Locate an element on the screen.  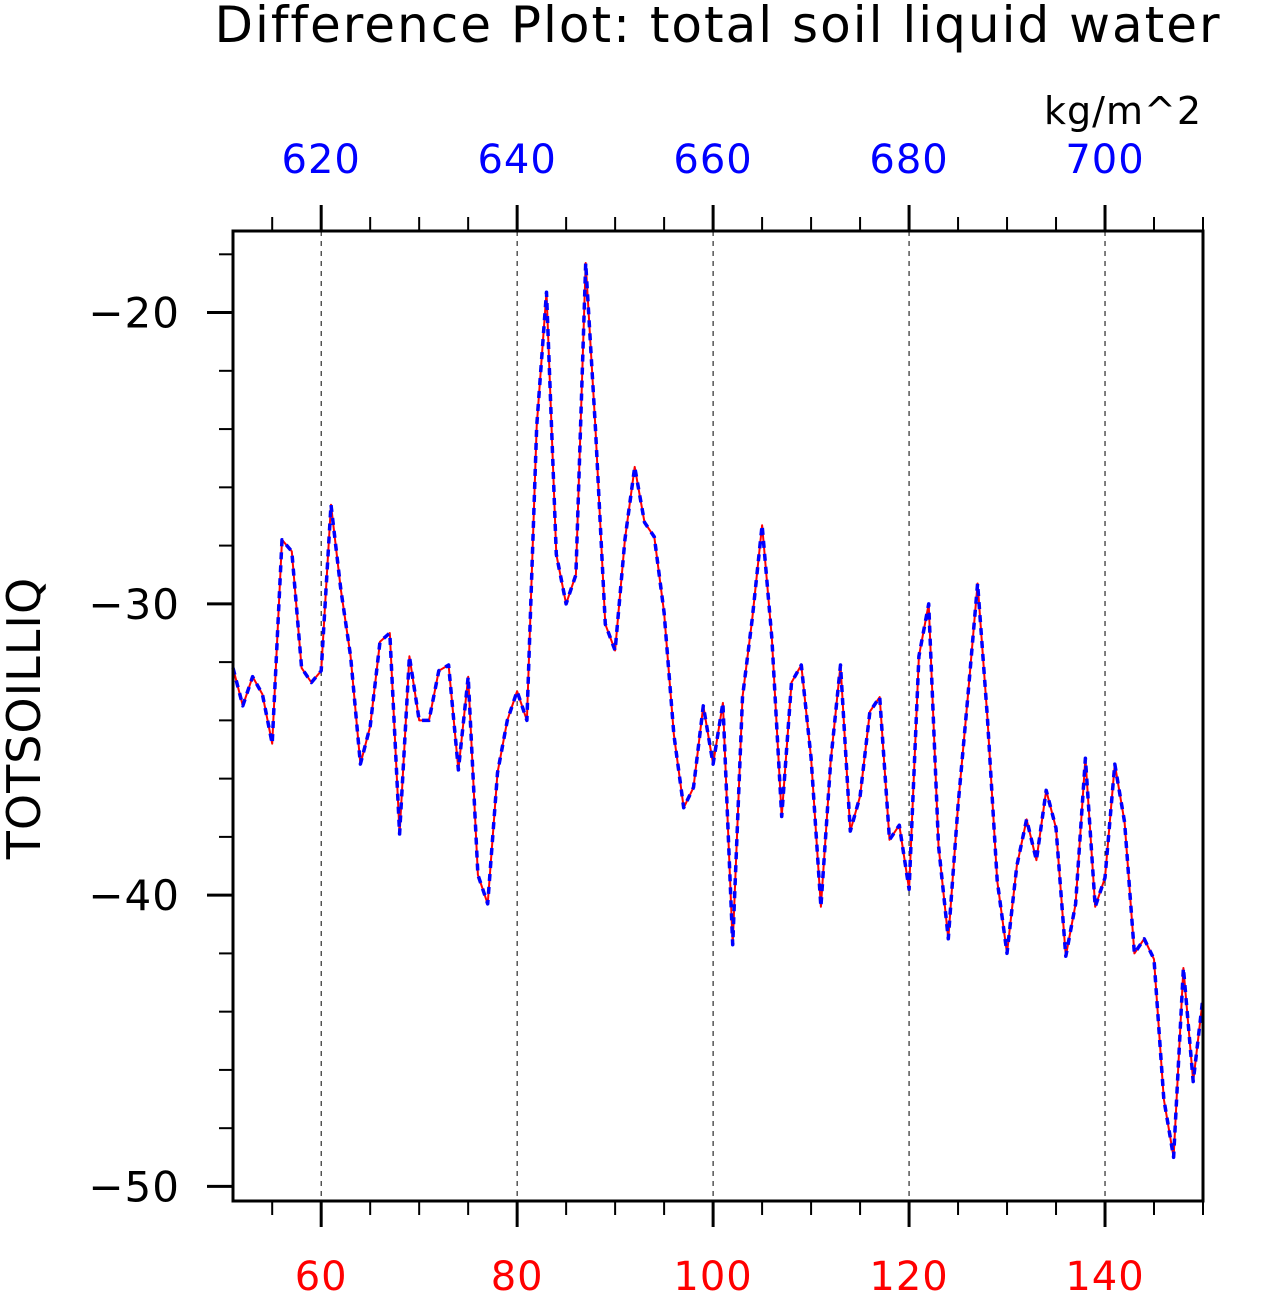
y-tick-label: −50 is located at coordinates (134, 1186).